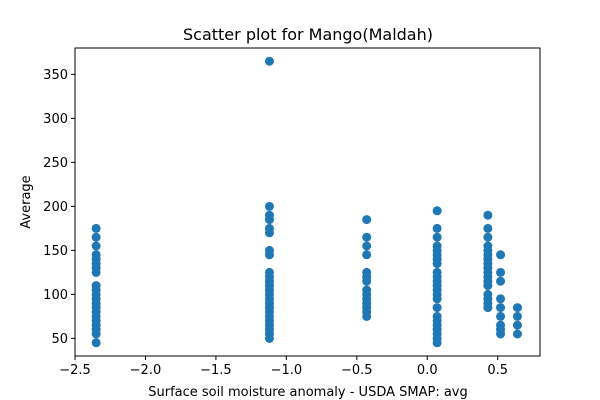 The image size is (600, 400). I want to click on x-tick-label: 0.0, so click(427, 370).